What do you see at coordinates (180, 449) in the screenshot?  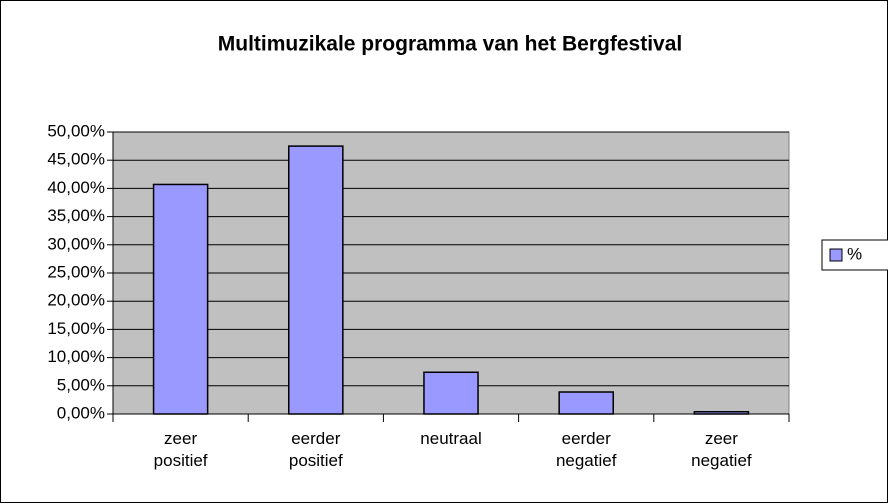 I see `x-tick-label: zeer positief` at bounding box center [180, 449].